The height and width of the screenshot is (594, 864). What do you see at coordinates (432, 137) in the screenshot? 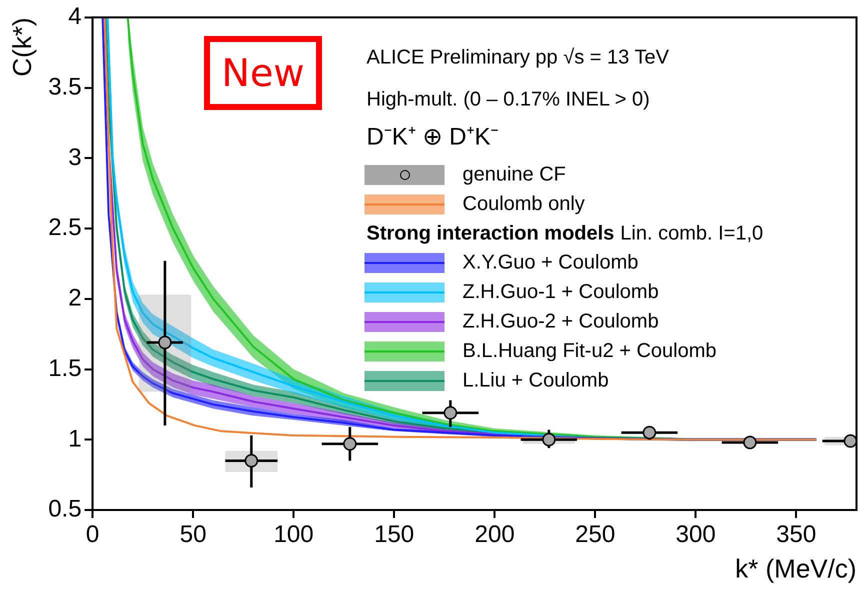
I see `annotation: D⁻K⁺ ⊕ D⁺K⁻` at bounding box center [432, 137].